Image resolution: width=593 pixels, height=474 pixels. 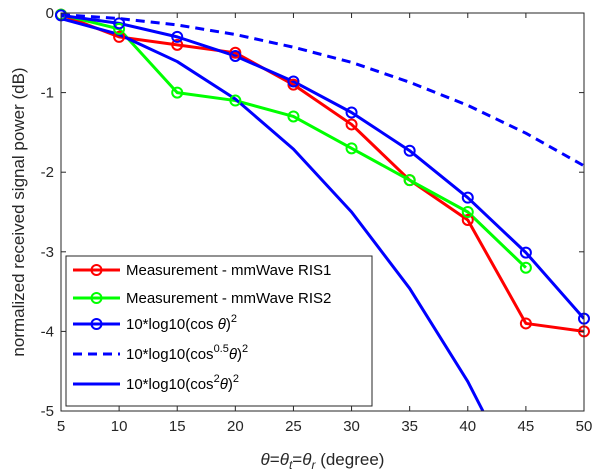 I want to click on legend-swatch-ris2-marker, so click(x=96, y=298).